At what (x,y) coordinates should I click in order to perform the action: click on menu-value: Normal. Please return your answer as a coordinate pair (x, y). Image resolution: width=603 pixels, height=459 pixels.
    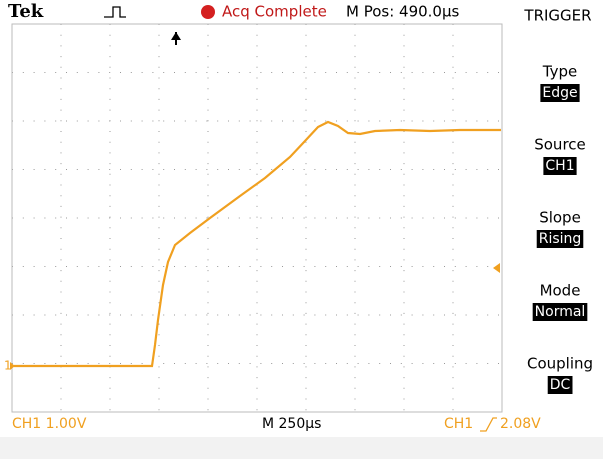
    Looking at the image, I should click on (560, 312).